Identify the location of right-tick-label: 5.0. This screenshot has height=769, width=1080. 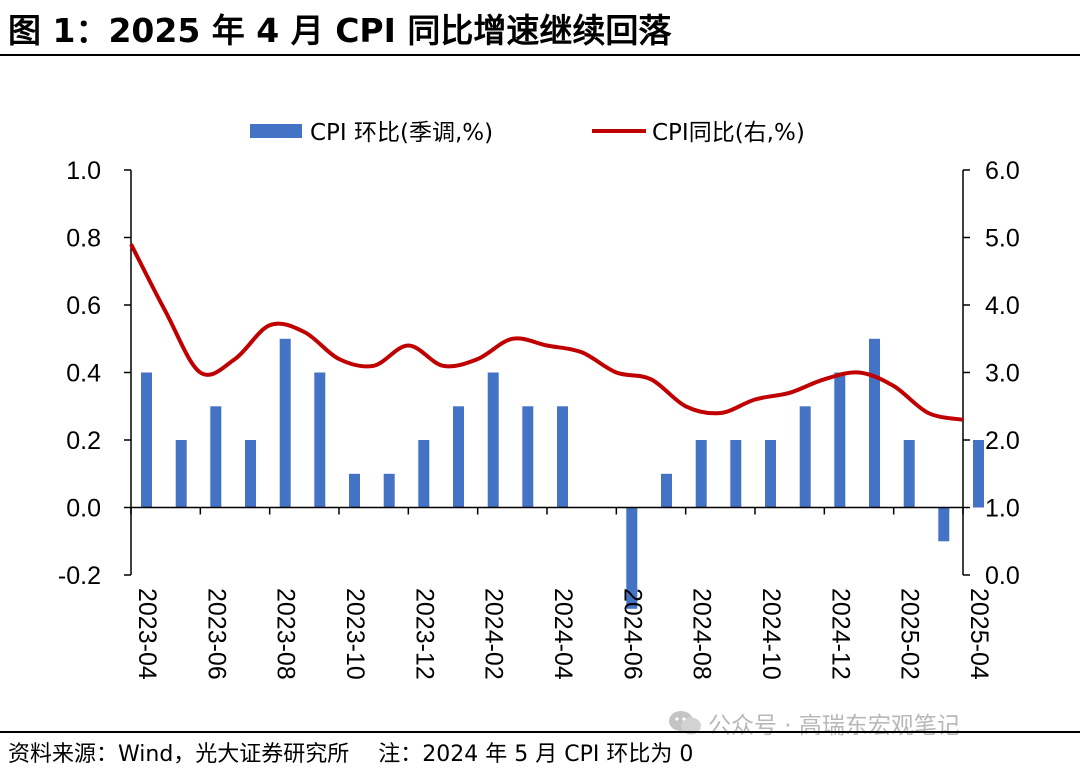
(1002, 239).